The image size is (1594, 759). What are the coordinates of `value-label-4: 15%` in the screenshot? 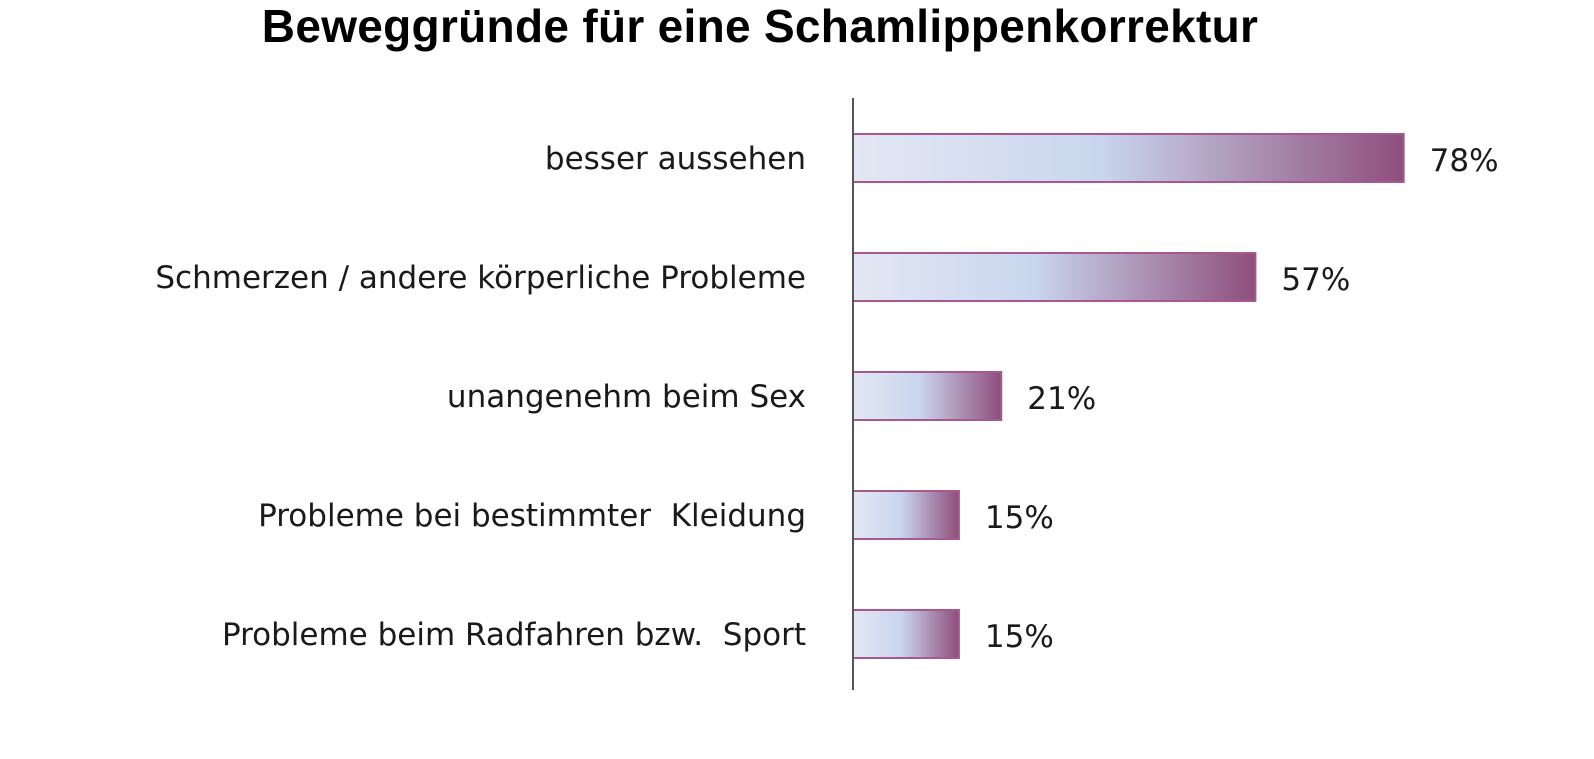 It's located at (1019, 637).